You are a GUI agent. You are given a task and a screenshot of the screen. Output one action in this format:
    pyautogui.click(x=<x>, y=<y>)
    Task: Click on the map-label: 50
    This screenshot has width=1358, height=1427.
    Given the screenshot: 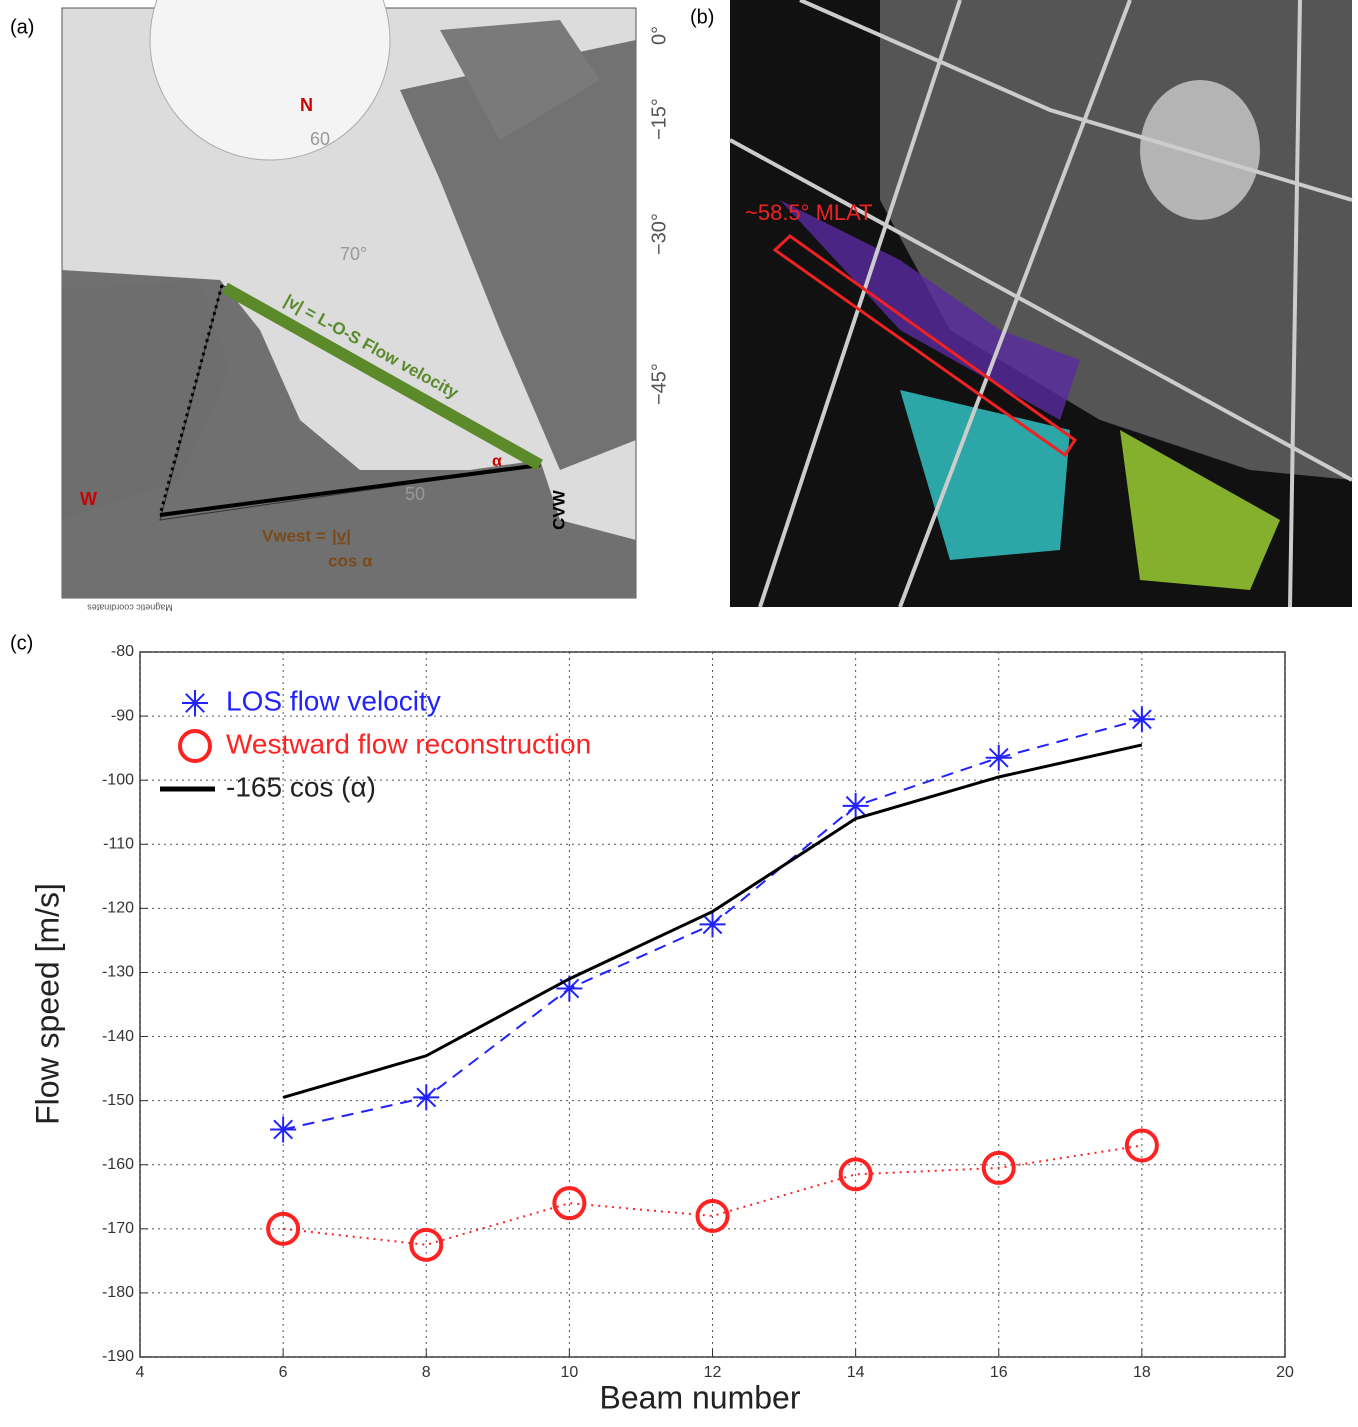 What is the action you would take?
    pyautogui.click(x=415, y=494)
    